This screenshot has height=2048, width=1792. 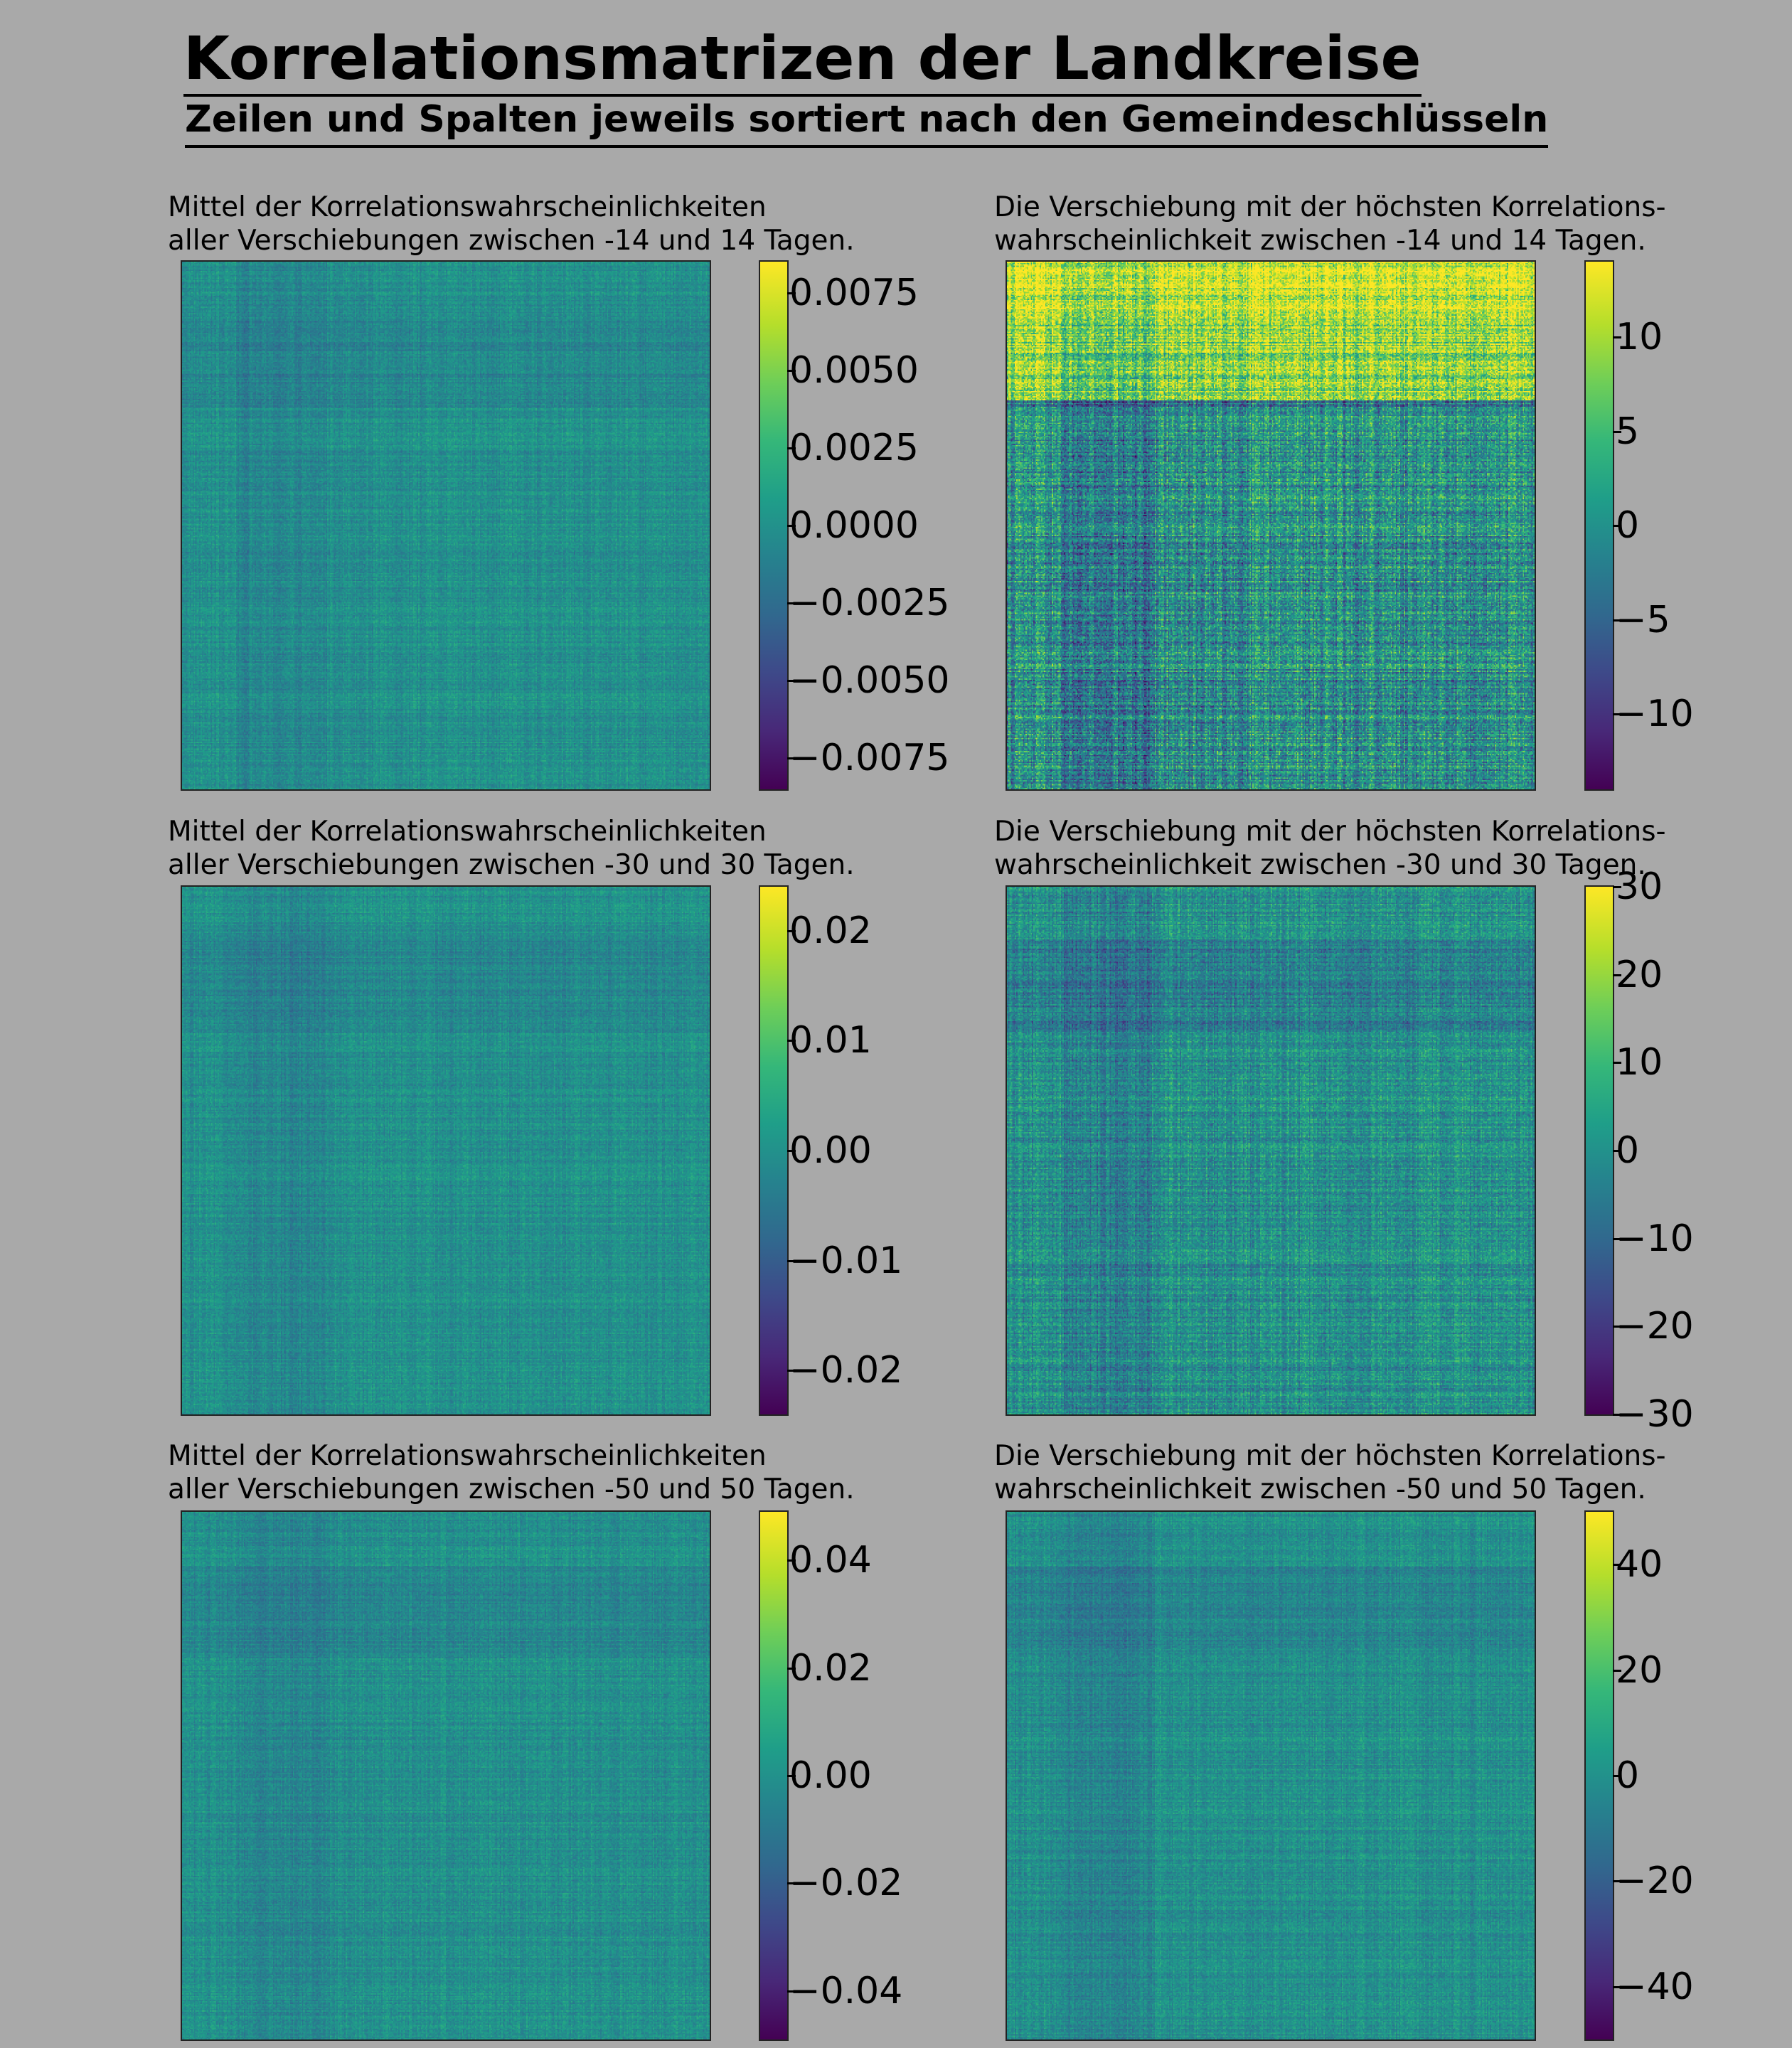 I want to click on colorbar-tick-label: 0.0075, so click(x=854, y=292).